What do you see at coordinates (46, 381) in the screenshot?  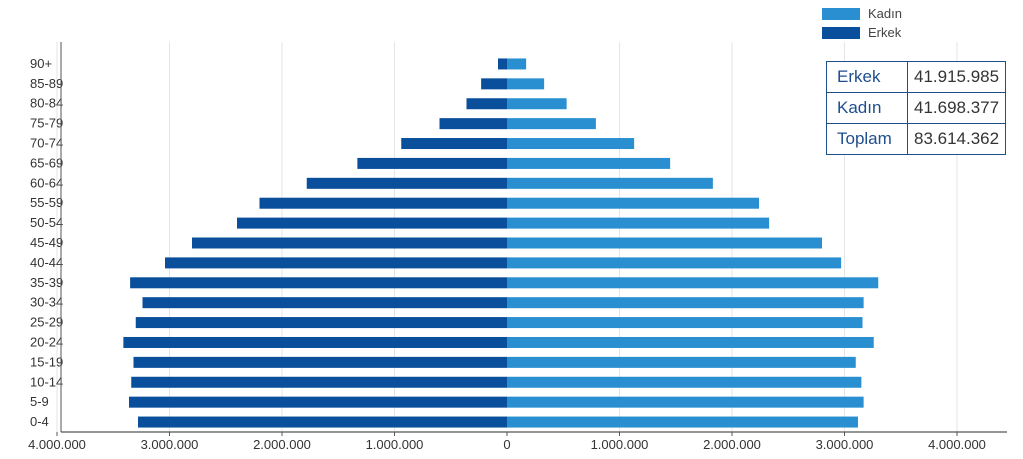 I see `category-label: 10-14` at bounding box center [46, 381].